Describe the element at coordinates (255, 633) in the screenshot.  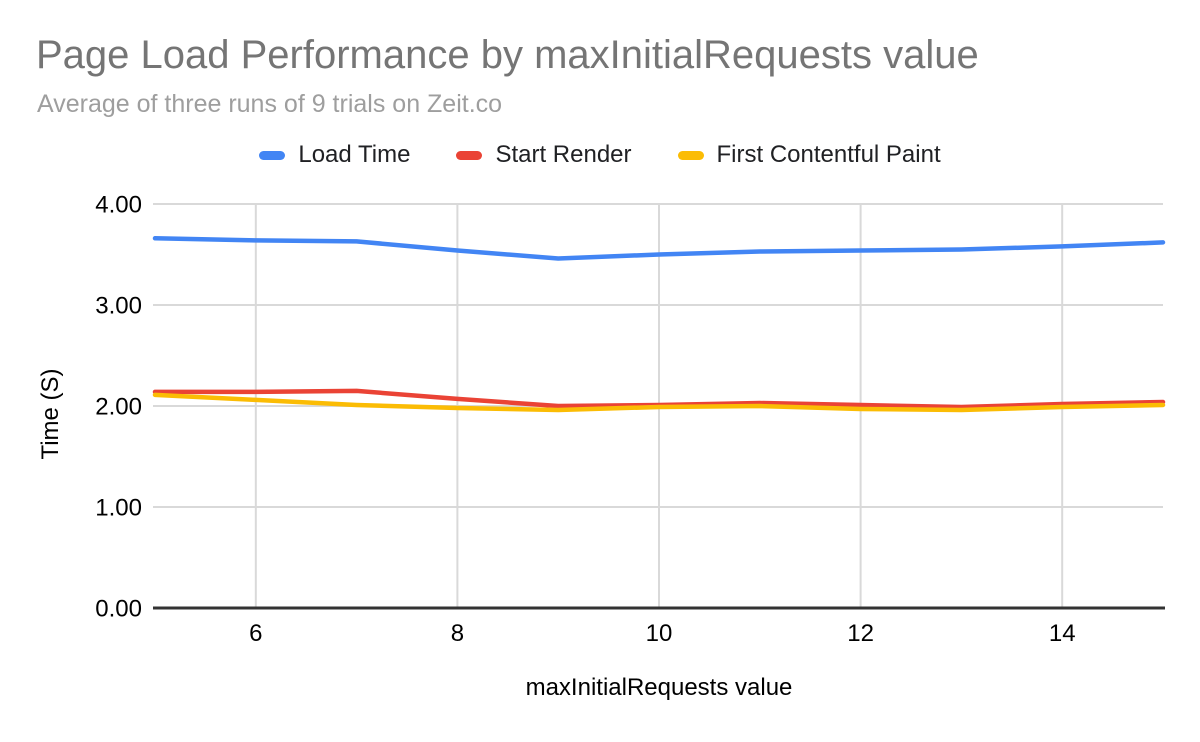
I see `x-tick-label-6: 6` at that location.